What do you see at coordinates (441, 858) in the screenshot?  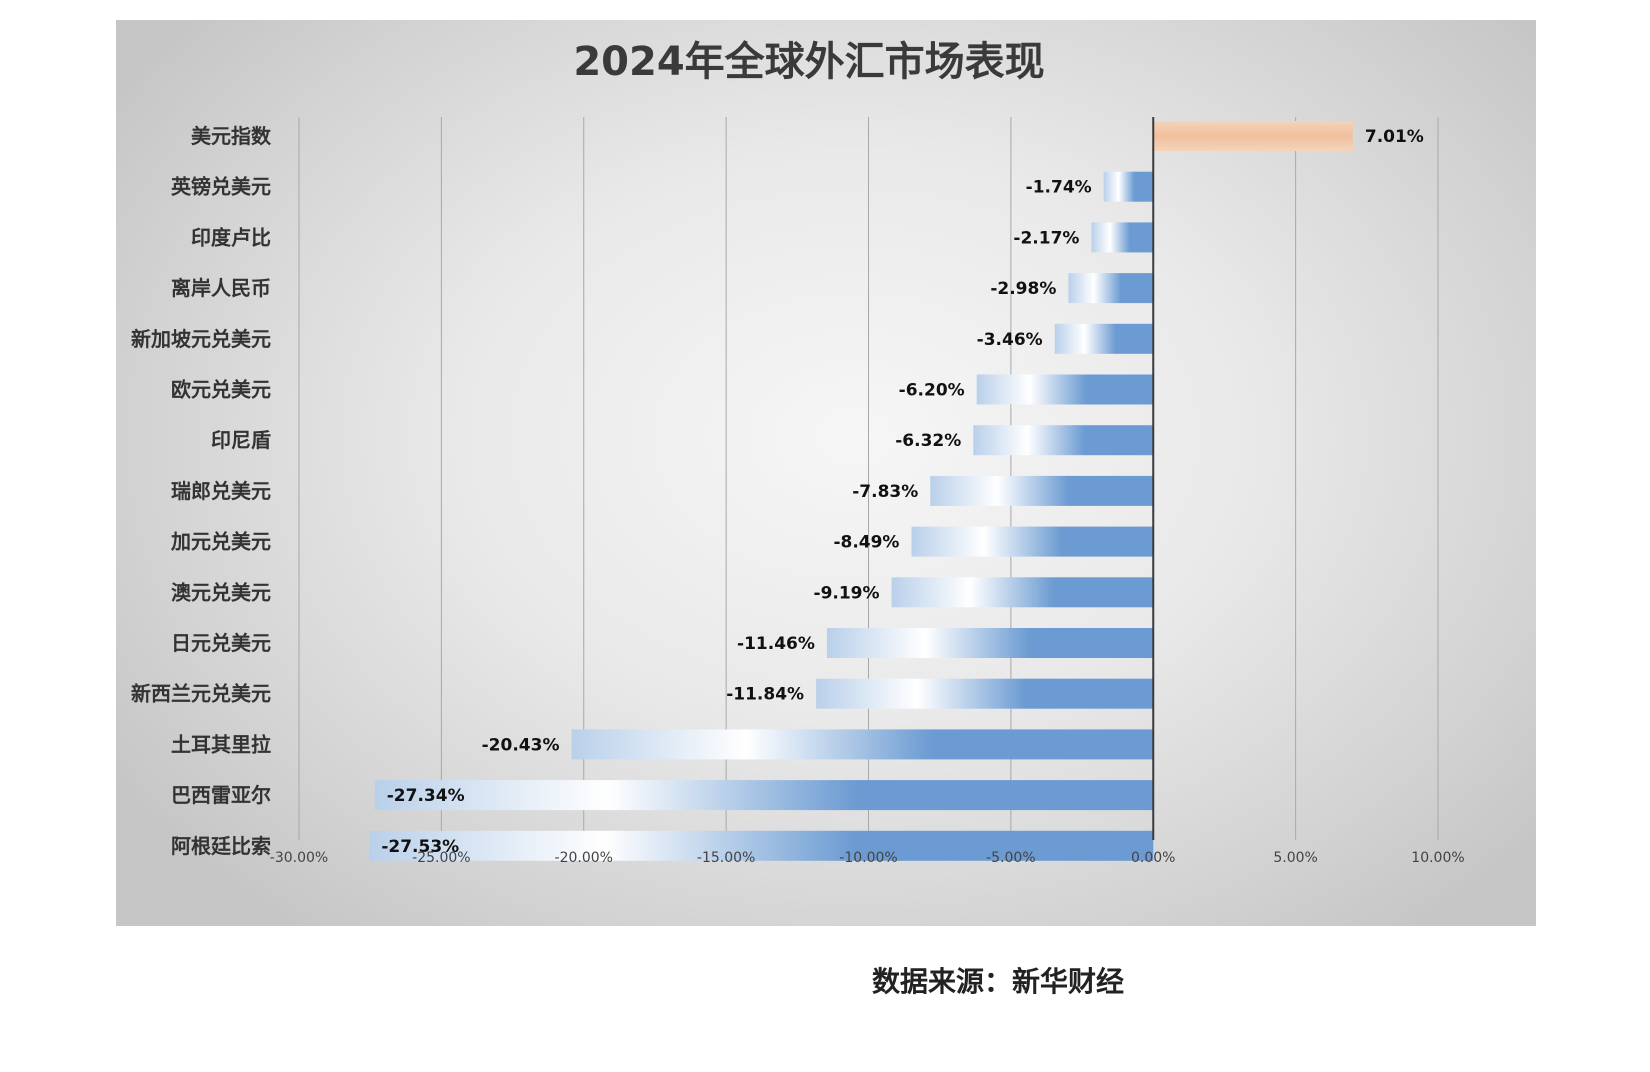 I see `x-tick-label: -25.00%` at bounding box center [441, 858].